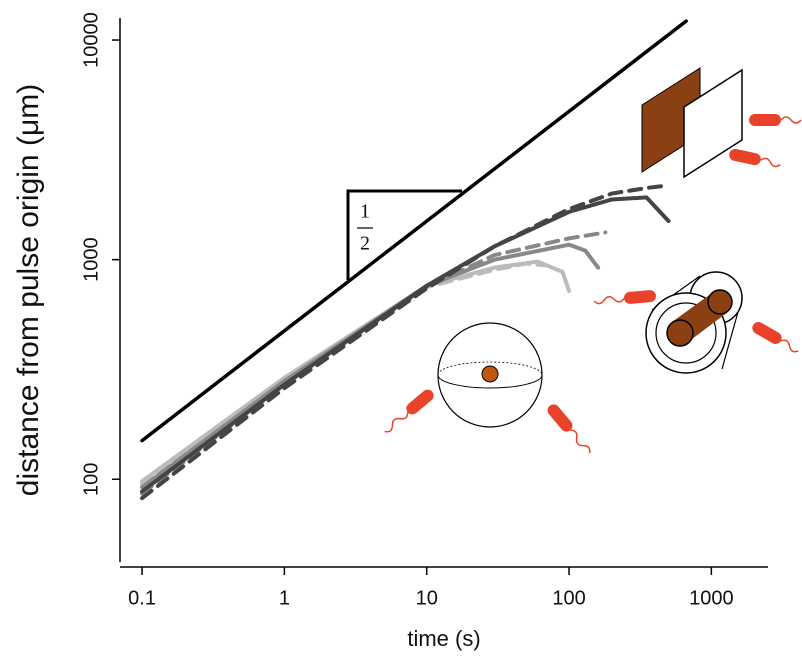 This screenshot has width=802, height=667. What do you see at coordinates (284, 598) in the screenshot?
I see `x-tick-label: 1` at bounding box center [284, 598].